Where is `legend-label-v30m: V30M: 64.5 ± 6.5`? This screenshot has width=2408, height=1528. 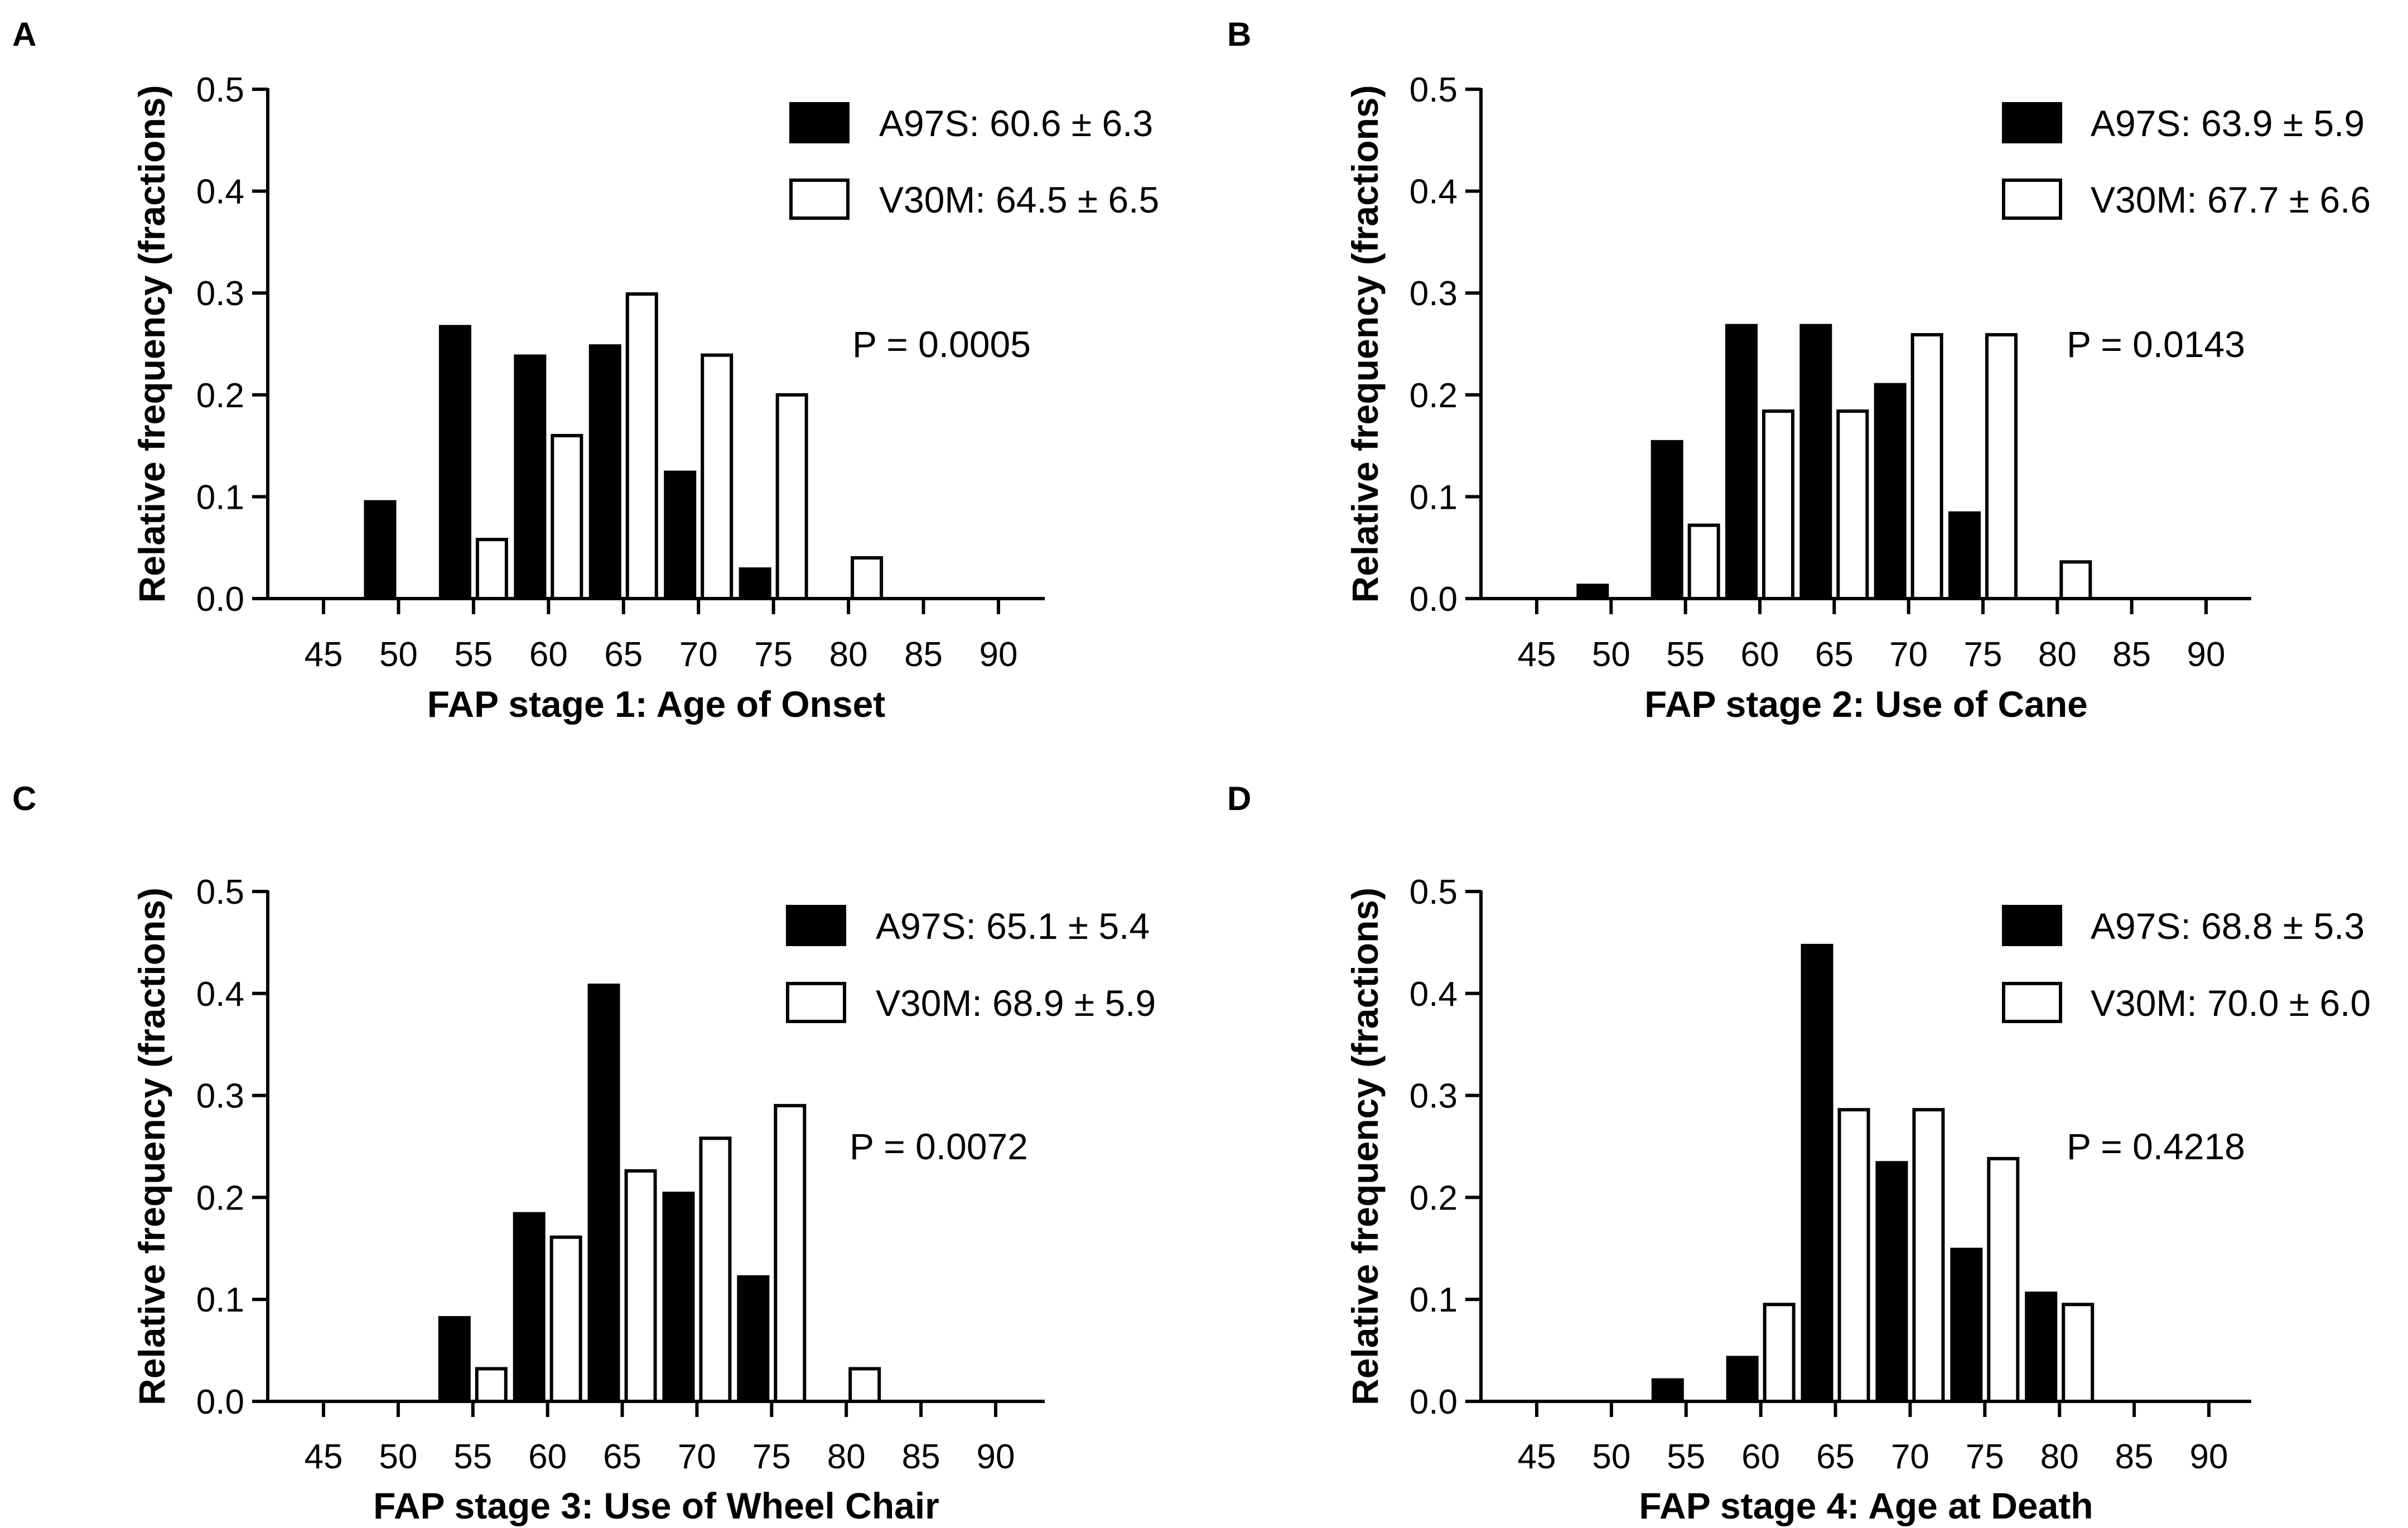
legend-label-v30m: V30M: 64.5 ± 6.5 is located at coordinates (1019, 199).